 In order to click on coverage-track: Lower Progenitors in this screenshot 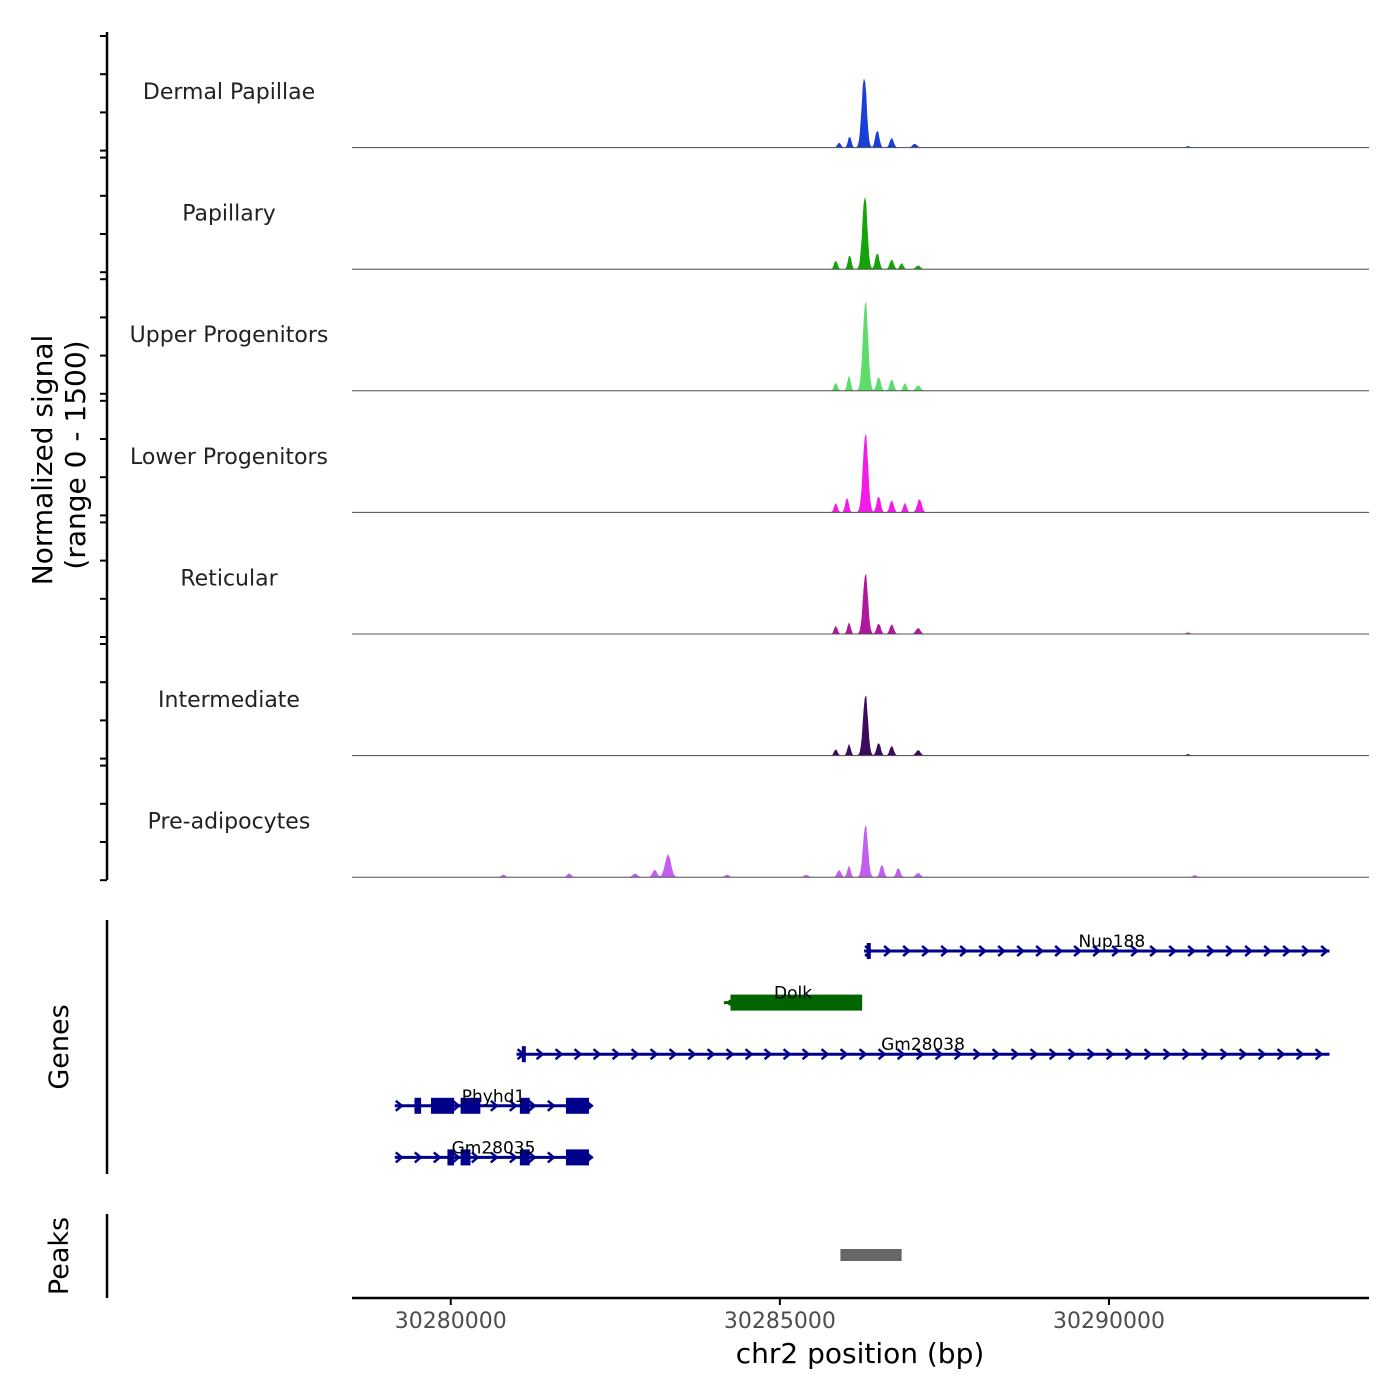, I will do `click(749, 473)`.